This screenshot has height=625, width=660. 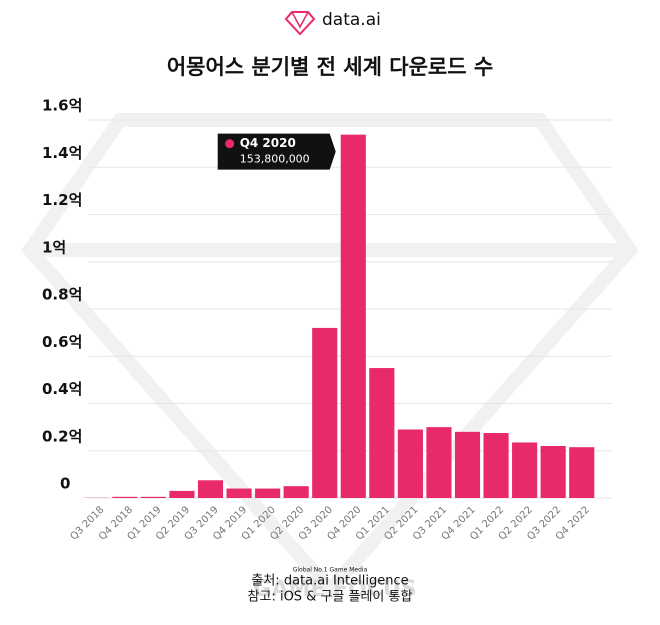 What do you see at coordinates (275, 159) in the screenshot?
I see `tooltip-value: 153,800,000` at bounding box center [275, 159].